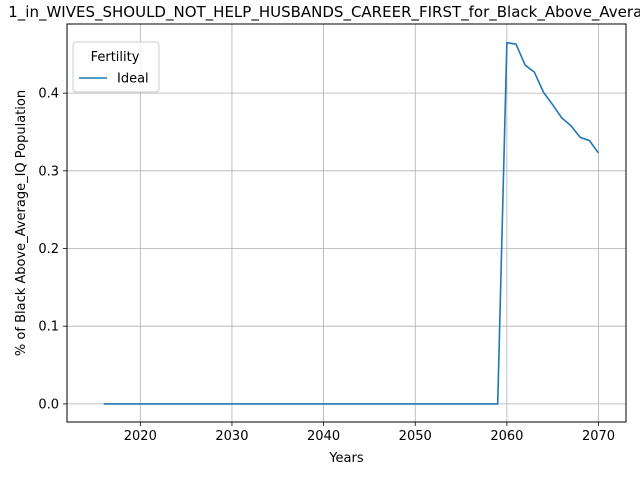 The width and height of the screenshot is (640, 480). What do you see at coordinates (133, 79) in the screenshot?
I see `legend-label: Ideal` at bounding box center [133, 79].